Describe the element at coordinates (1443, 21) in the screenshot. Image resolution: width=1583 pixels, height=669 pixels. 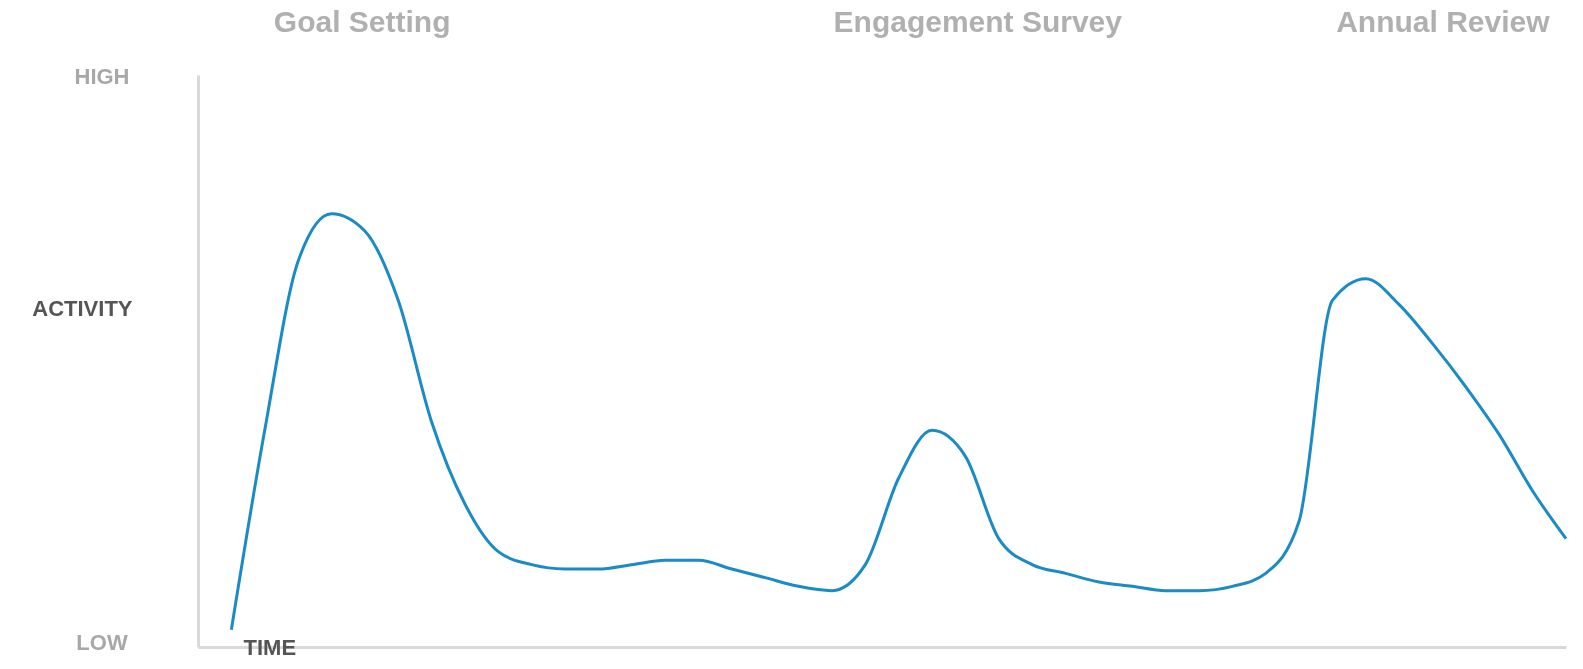
I see `text: Annual Review` at that location.